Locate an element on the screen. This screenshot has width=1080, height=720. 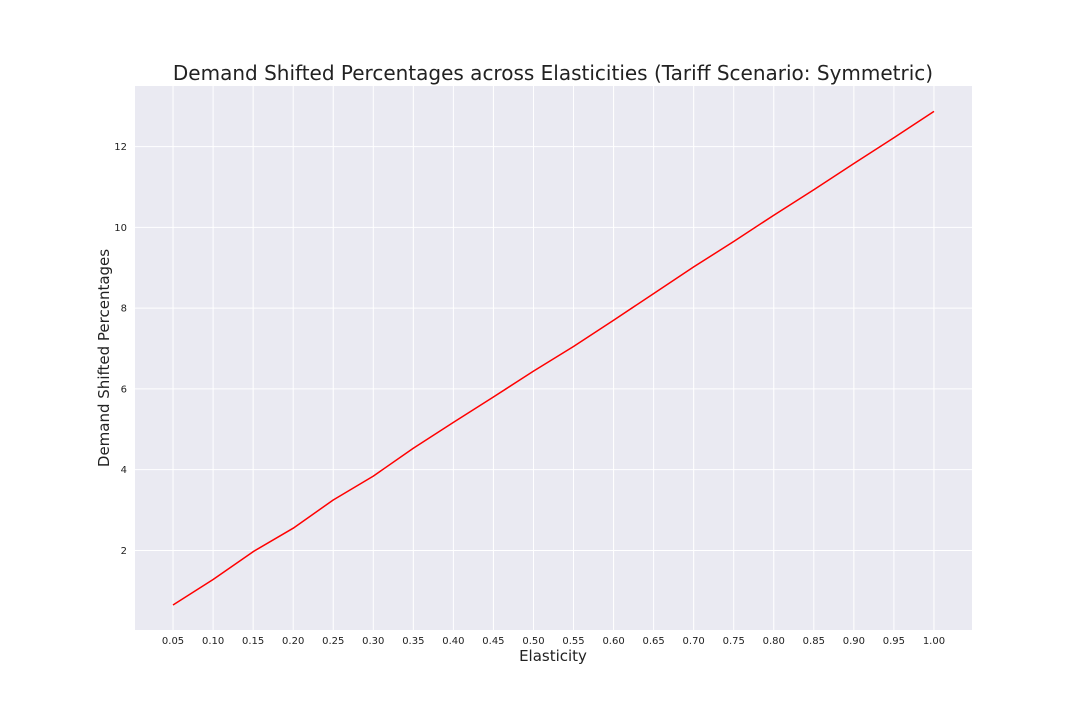
x-axis-label: Elasticity is located at coordinates (553, 656).